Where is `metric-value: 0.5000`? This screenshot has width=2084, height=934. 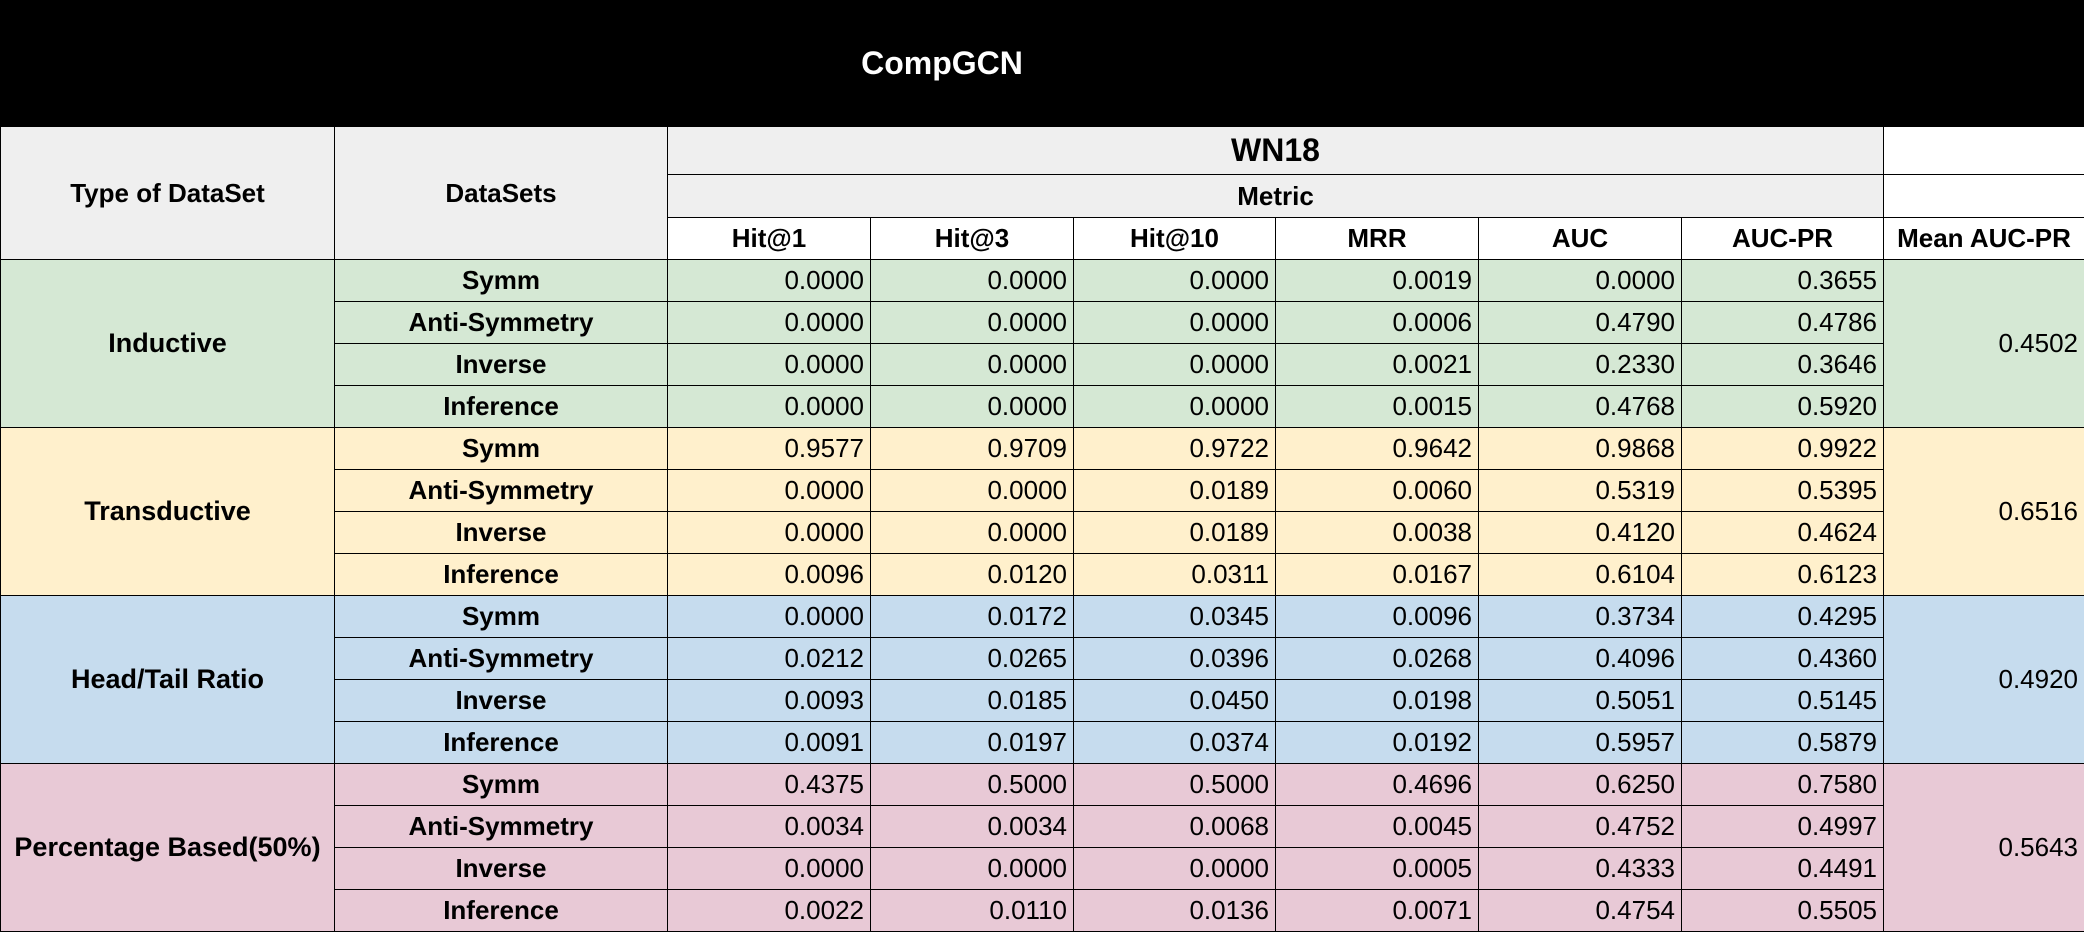
metric-value: 0.5000 is located at coordinates (972, 784).